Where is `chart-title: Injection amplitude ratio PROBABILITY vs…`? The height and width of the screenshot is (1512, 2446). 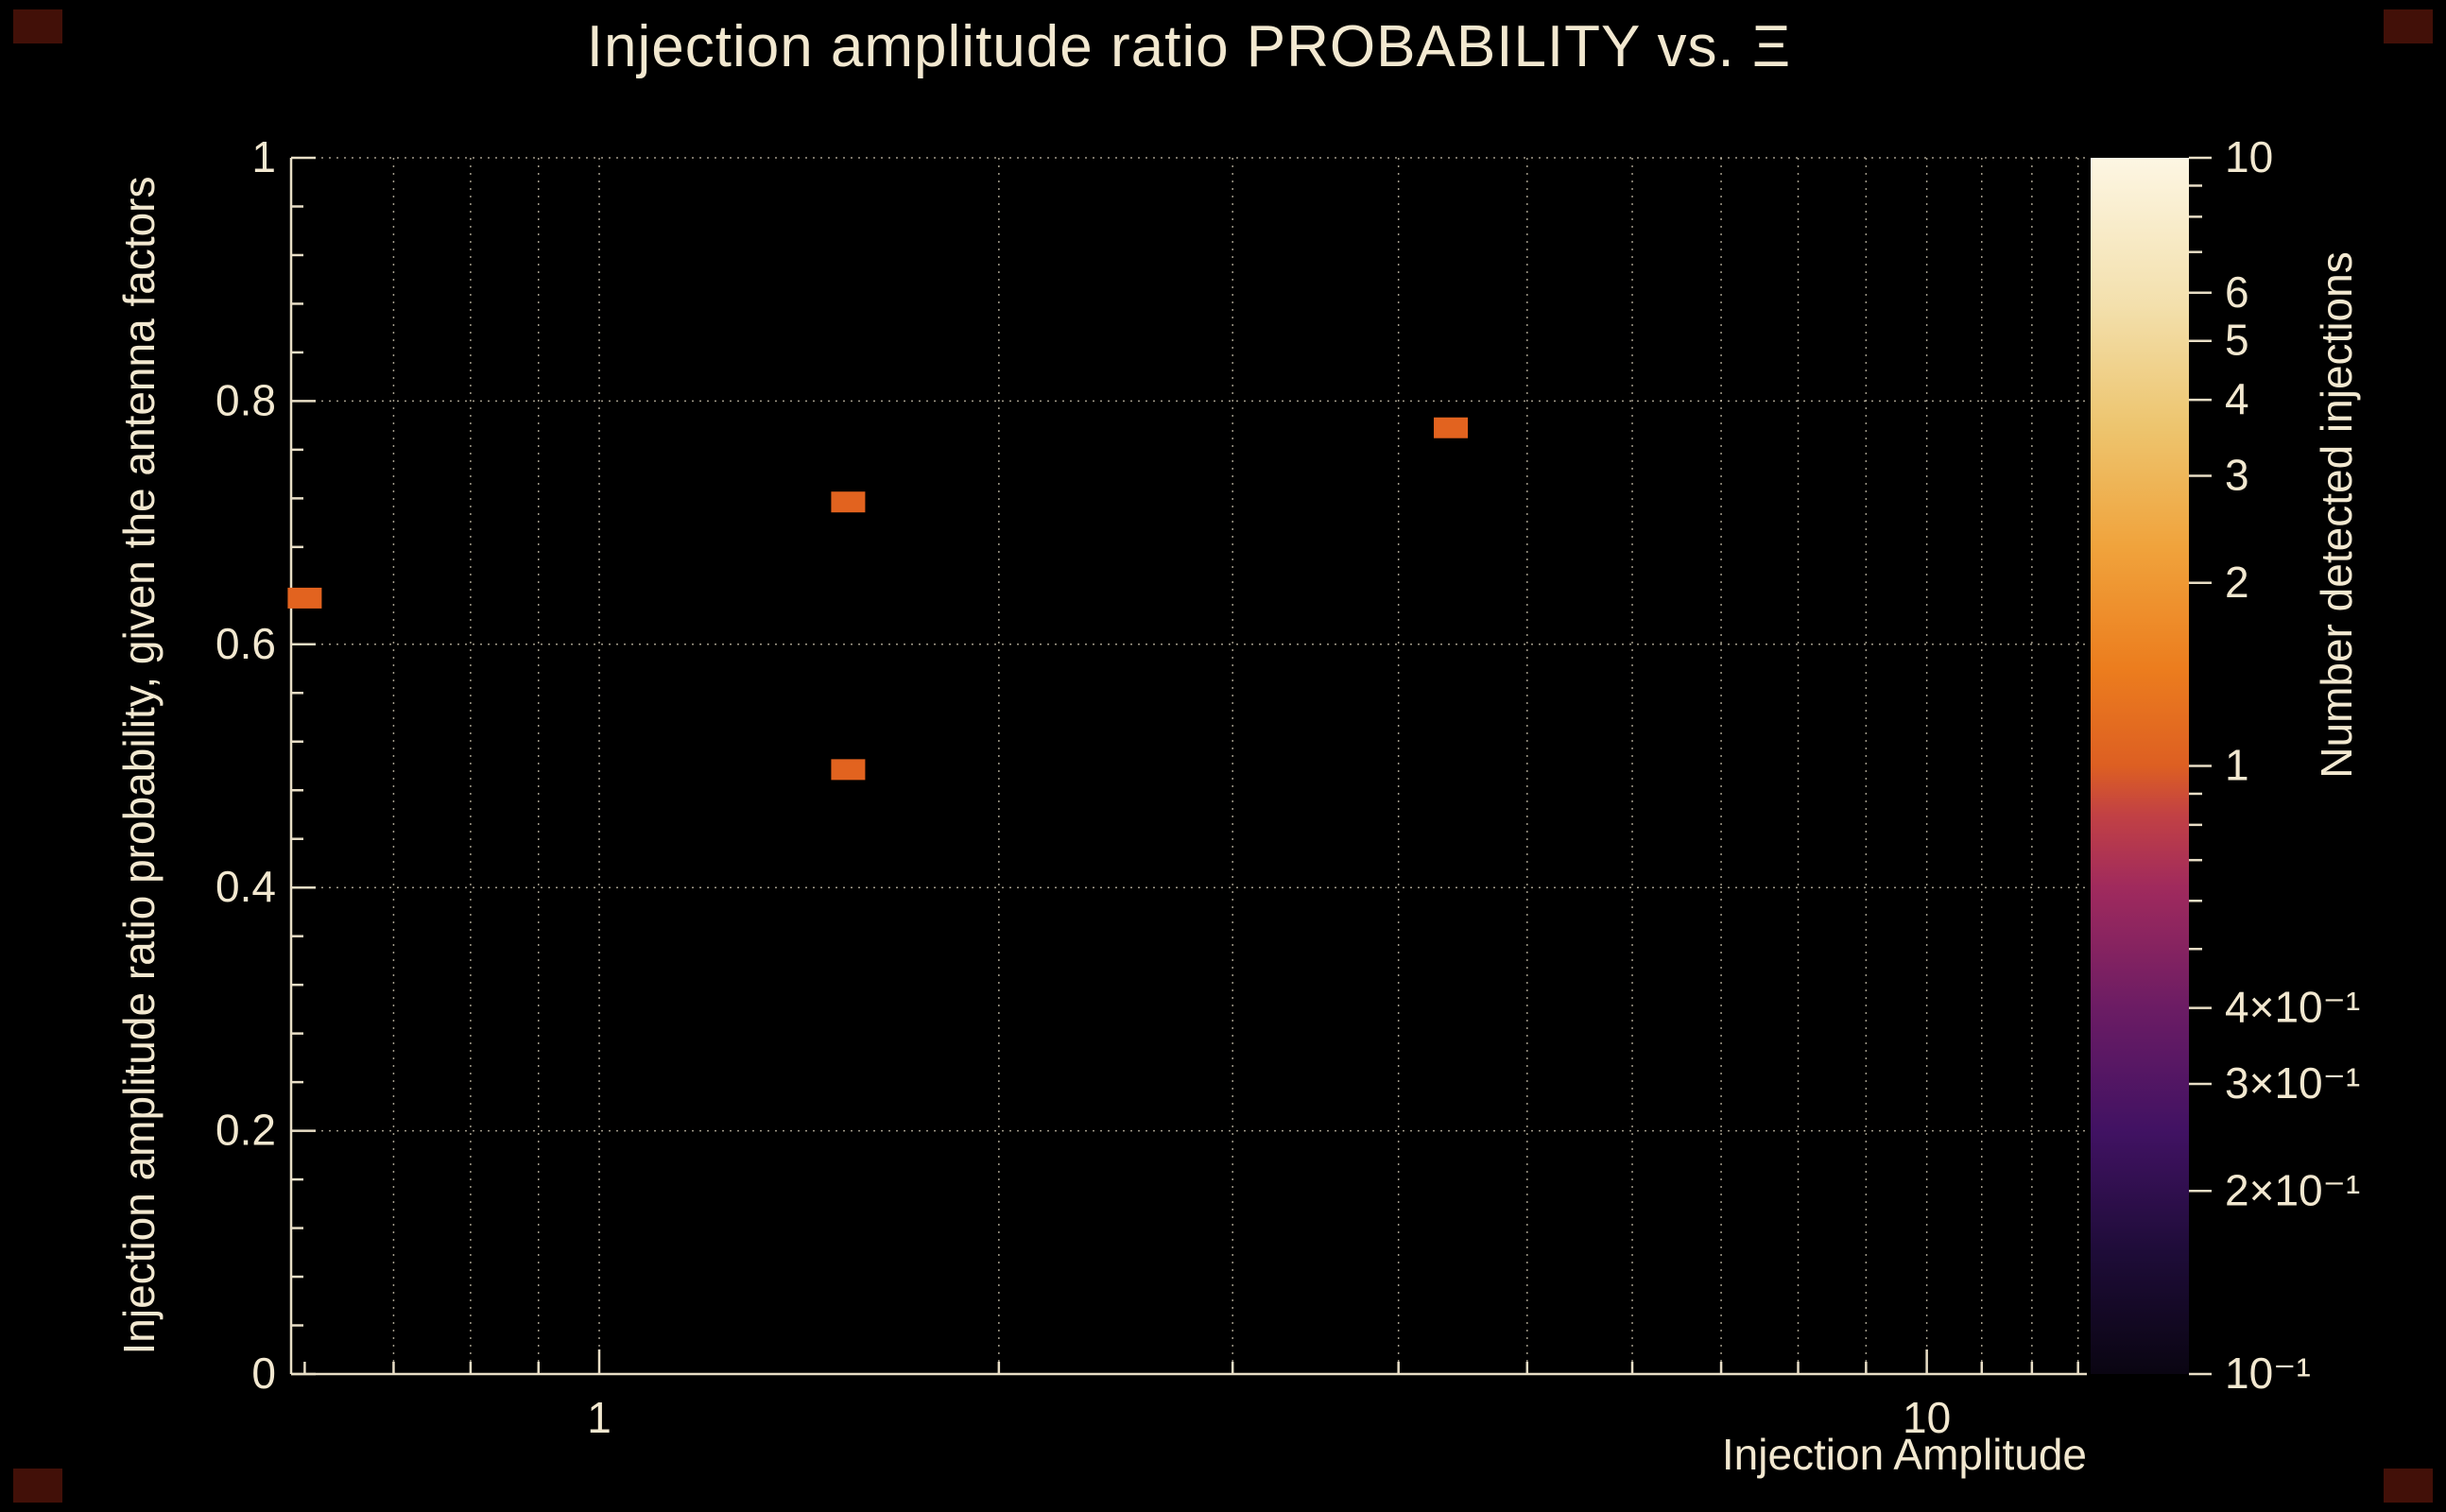 chart-title: Injection amplitude ratio PROBABILITY vs… is located at coordinates (1189, 46).